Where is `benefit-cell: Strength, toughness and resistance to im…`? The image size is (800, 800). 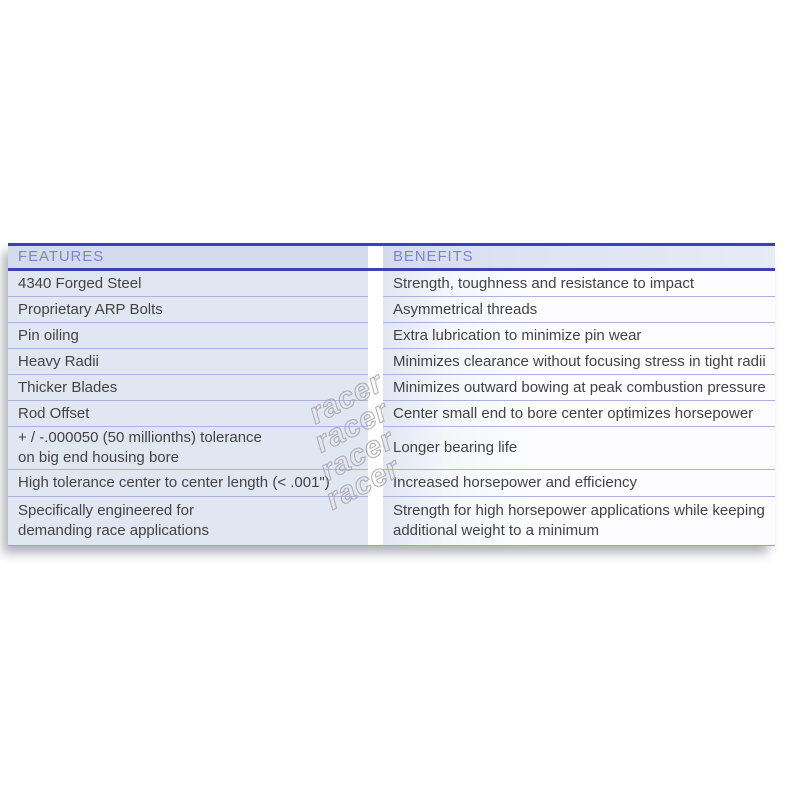
benefit-cell: Strength, toughness and resistance to im… is located at coordinates (579, 284).